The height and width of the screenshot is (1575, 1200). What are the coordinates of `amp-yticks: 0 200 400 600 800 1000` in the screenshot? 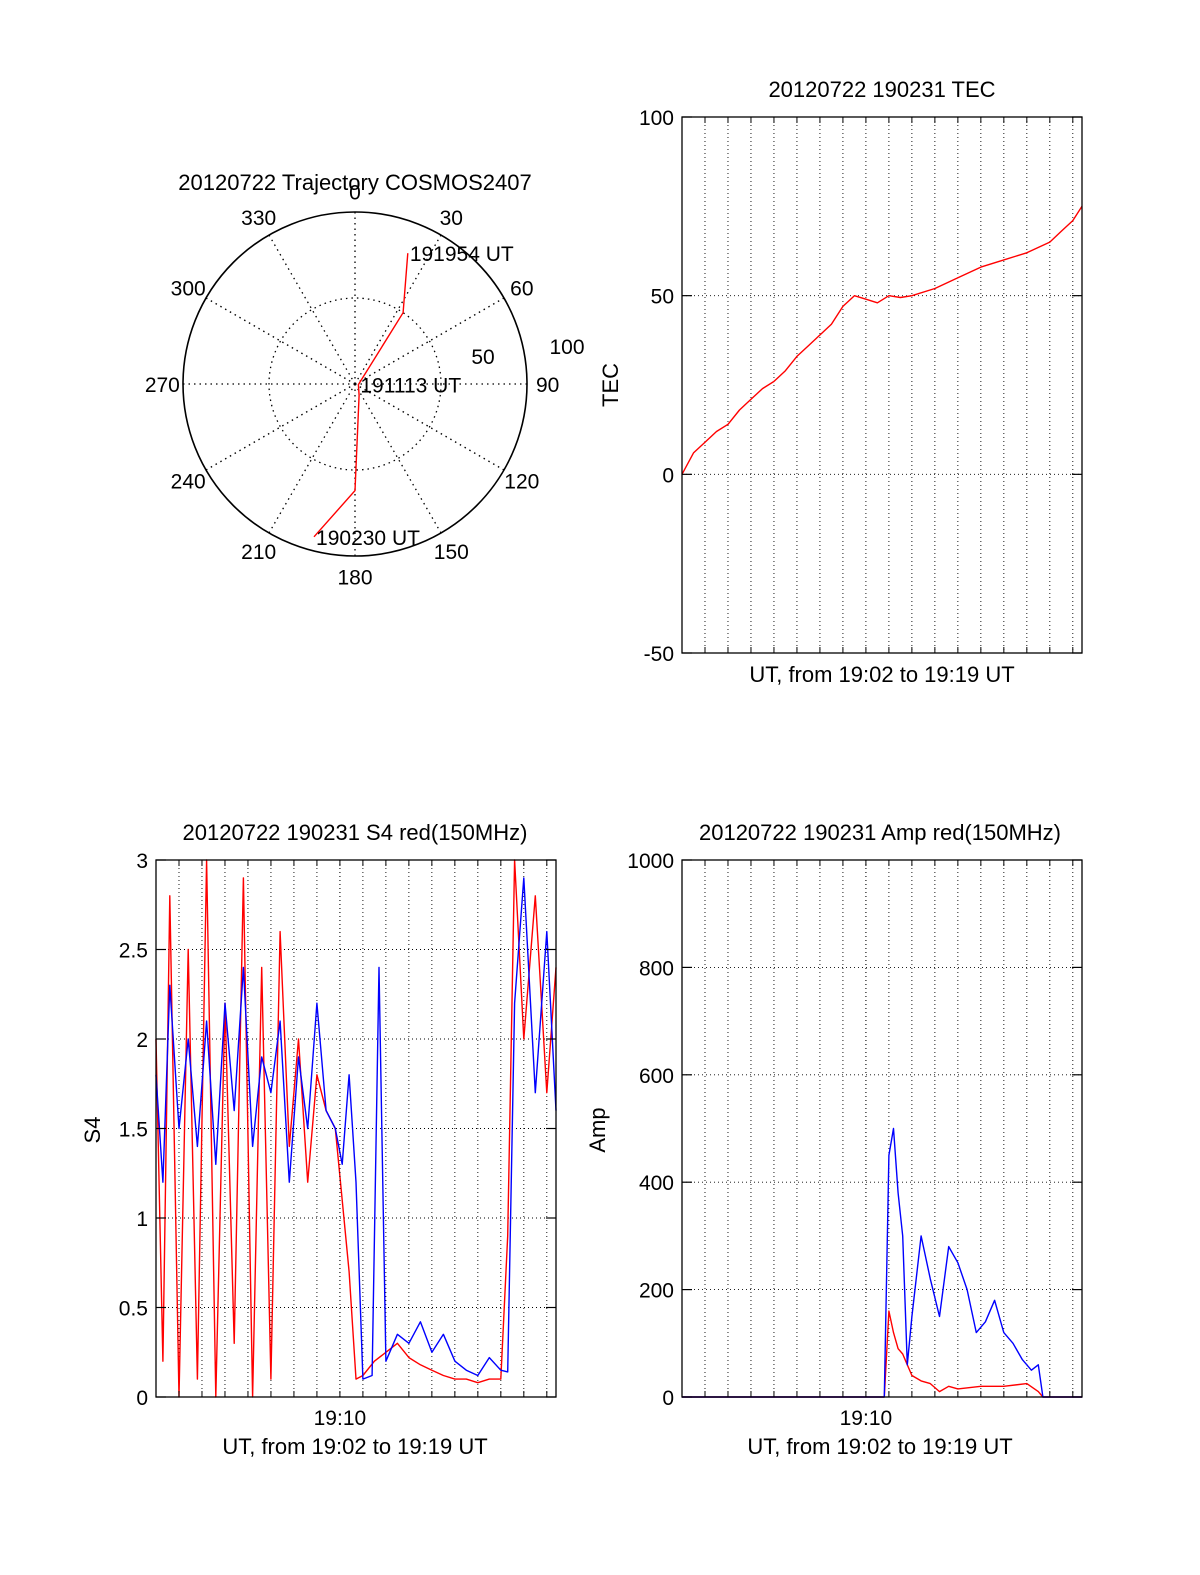 It's located at (854, 1130).